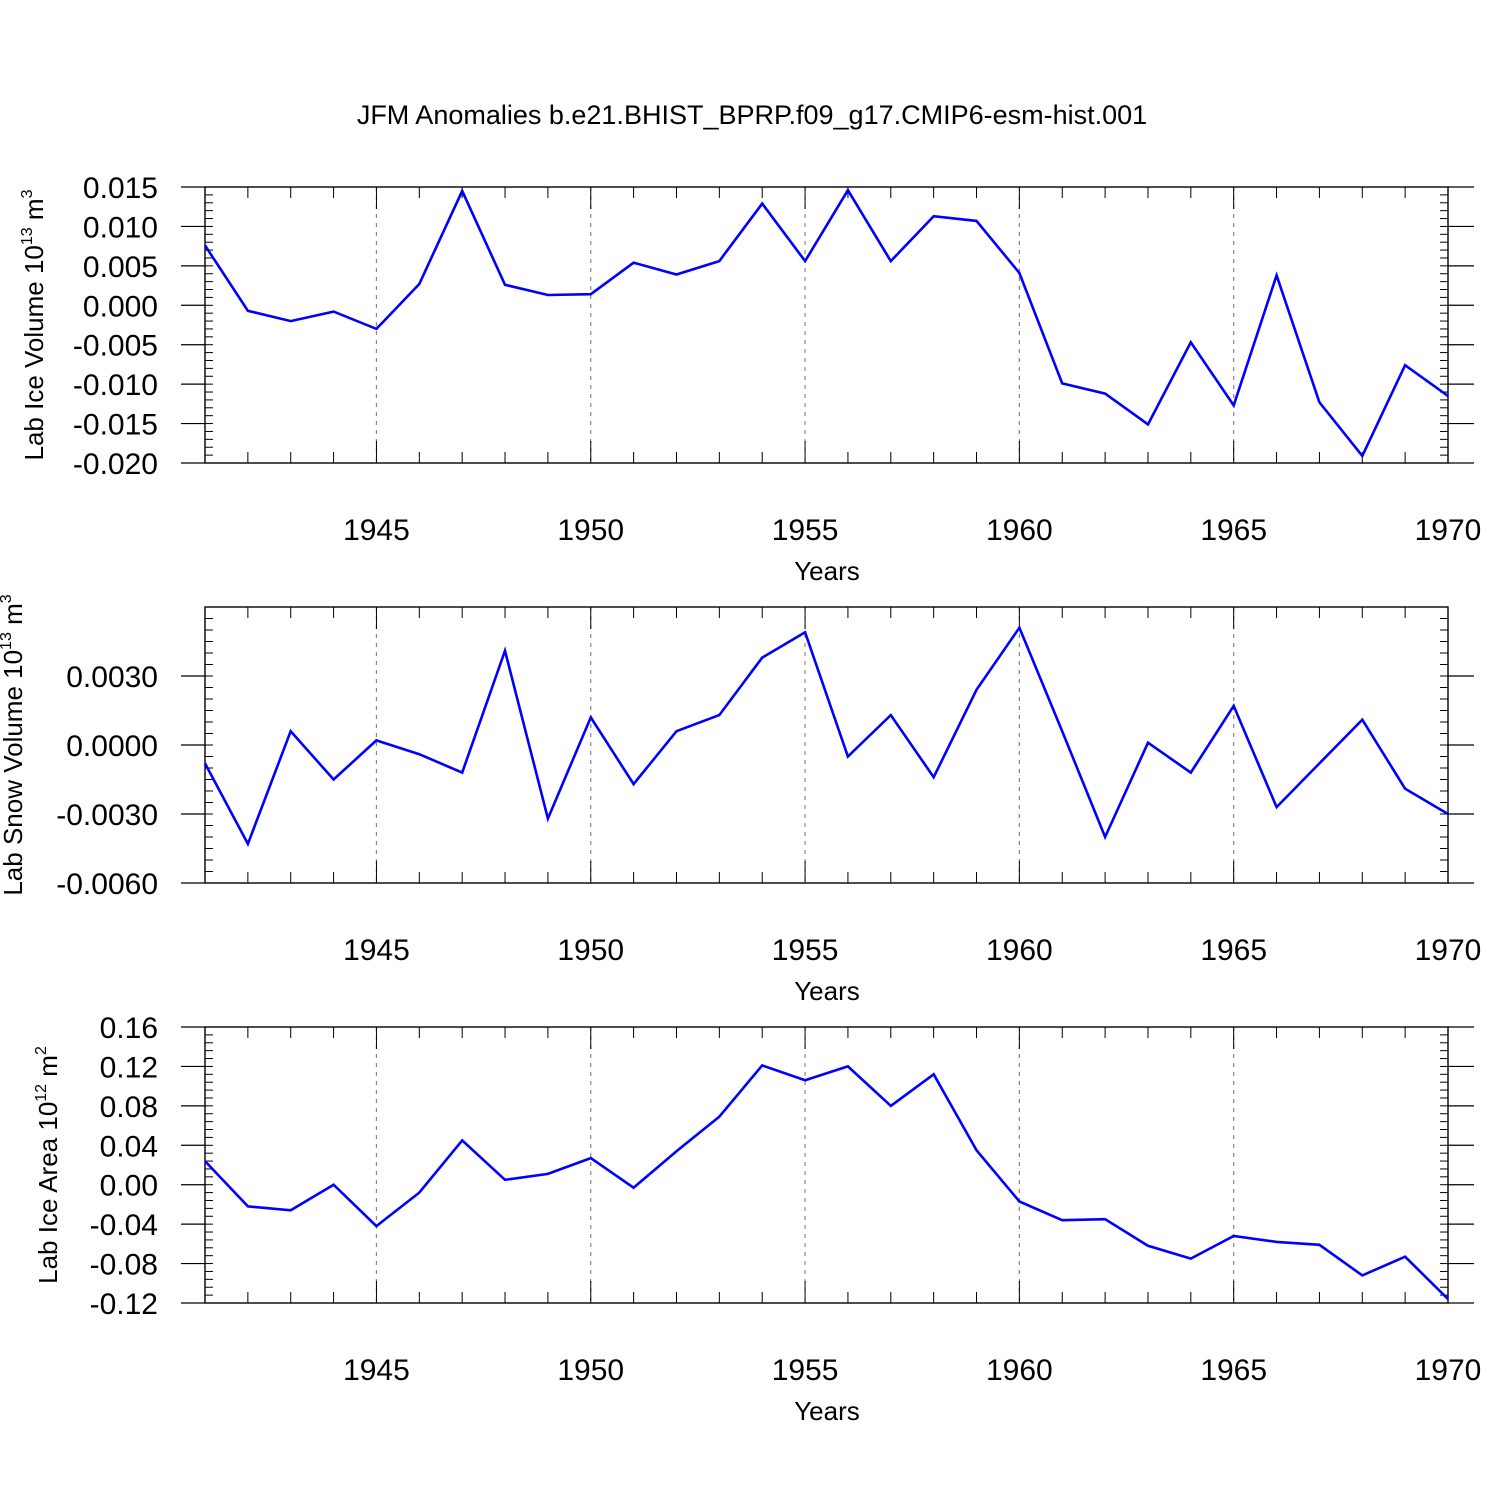 This screenshot has width=1500, height=1500. Describe the element at coordinates (129, 1028) in the screenshot. I see `y-tick-label: 0.16` at that location.